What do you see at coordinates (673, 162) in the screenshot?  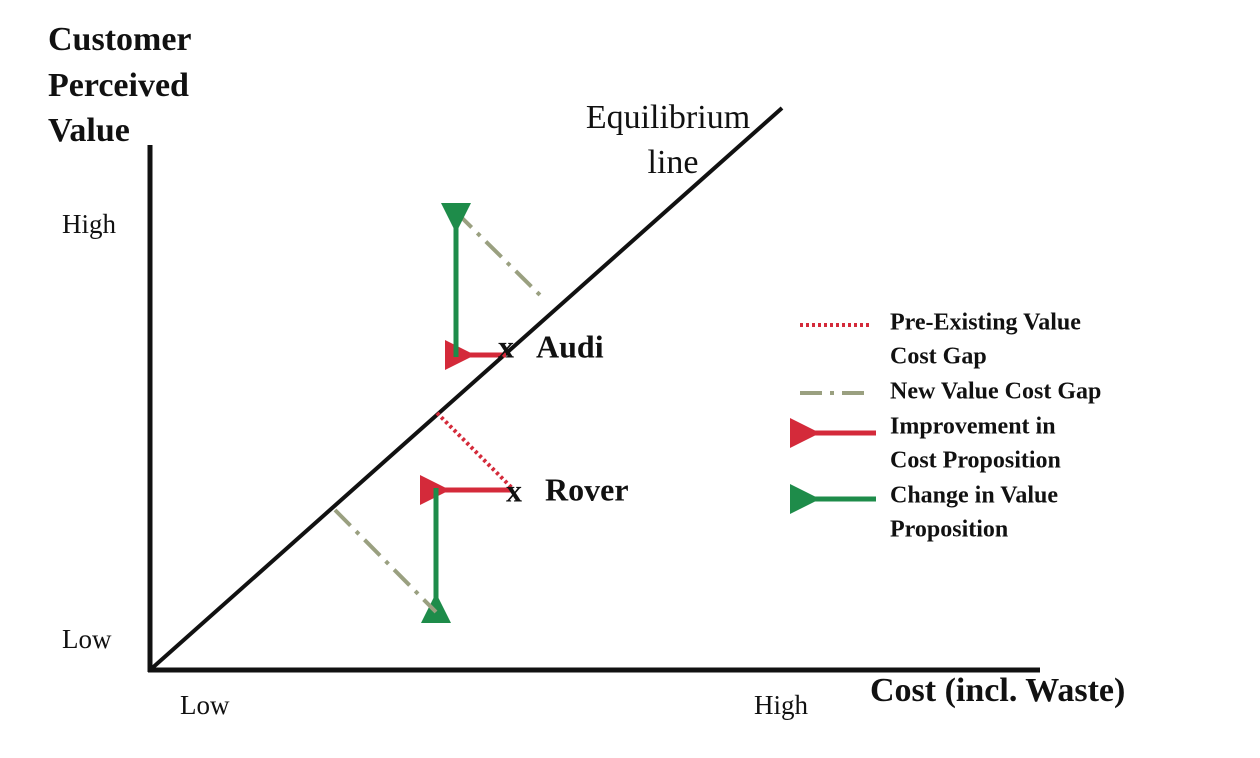 I see `equilibrium-label: line` at bounding box center [673, 162].